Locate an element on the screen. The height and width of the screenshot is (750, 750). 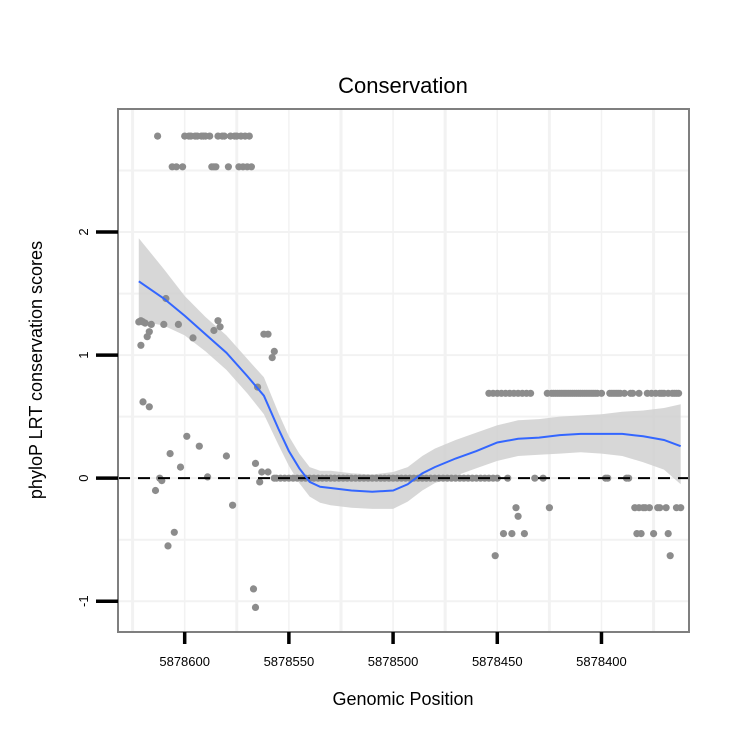
y-axis: 2 1 0 -1 is located at coordinates (97, 417).